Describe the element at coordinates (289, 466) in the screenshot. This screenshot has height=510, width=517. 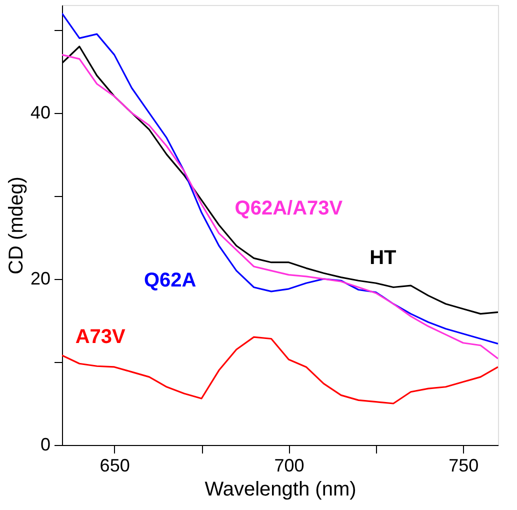
I see `x-tick-label: 700` at that location.